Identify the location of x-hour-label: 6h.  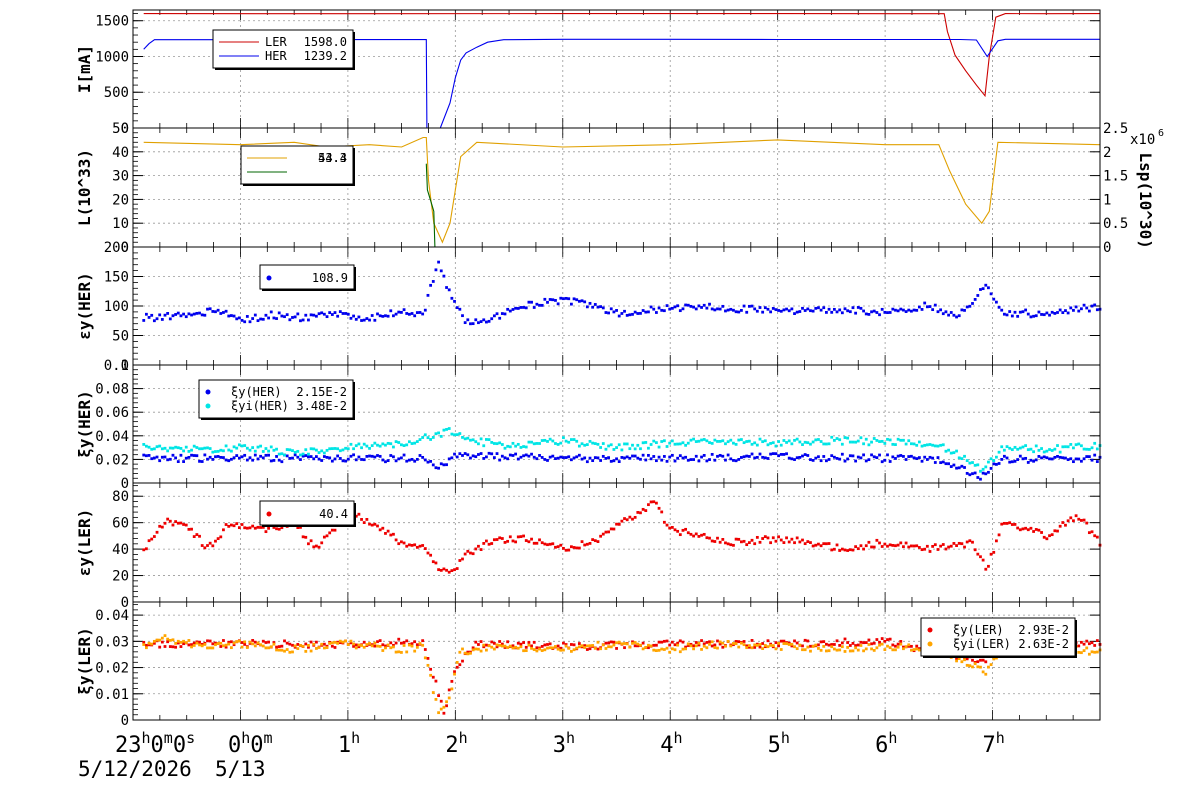
(886, 743).